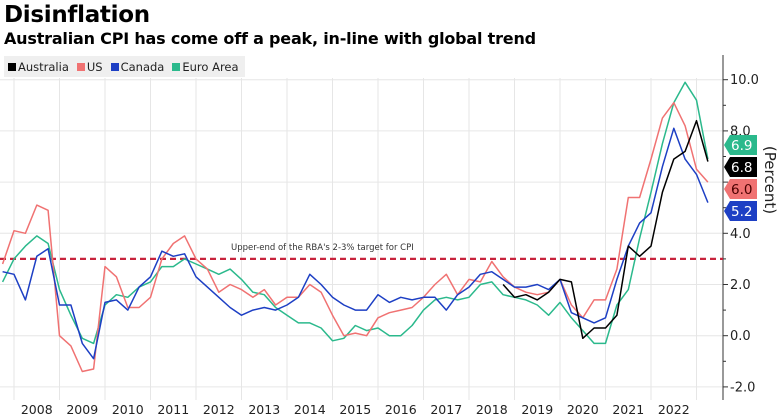  I want to click on x-tick-label: 2008, so click(37, 409).